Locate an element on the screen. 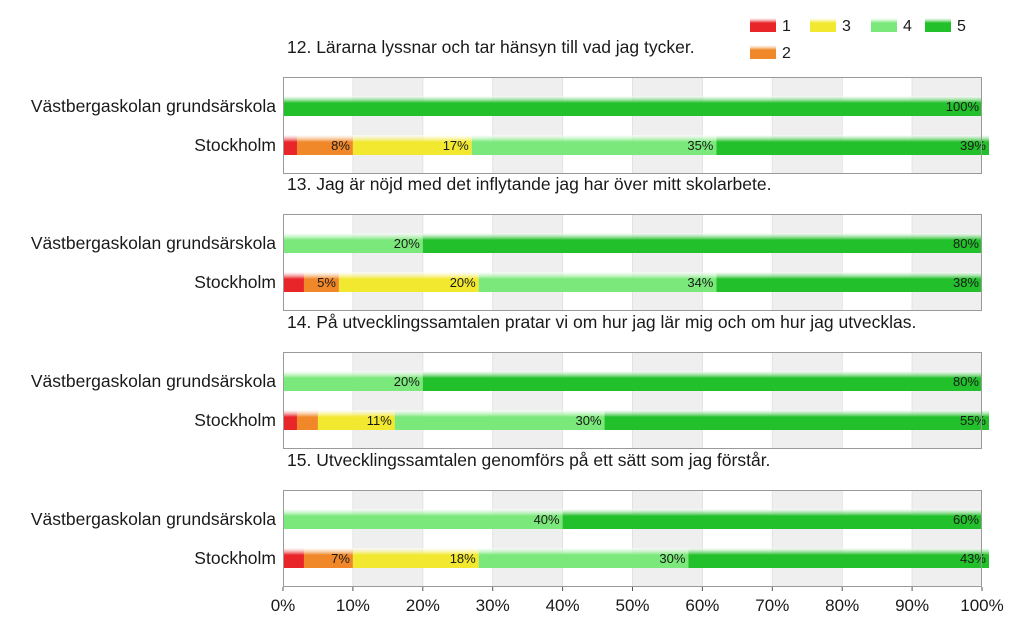 This screenshot has width=1023, height=625. data-label: 5% is located at coordinates (326, 282).